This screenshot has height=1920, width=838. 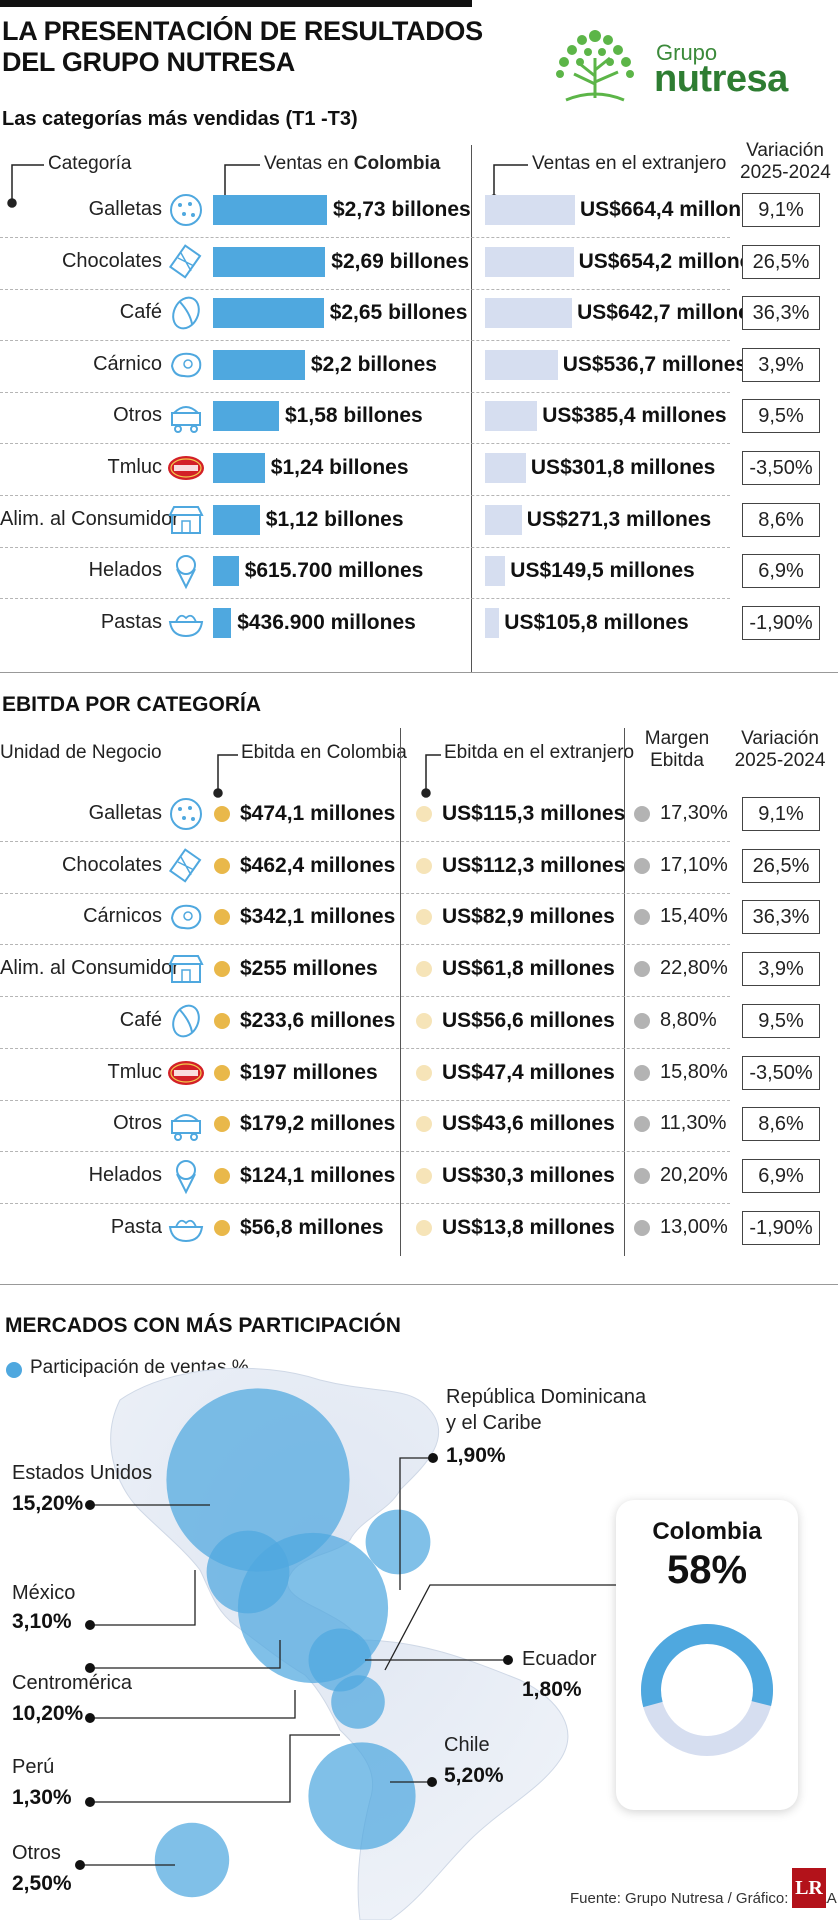 I want to click on market-name-line2: y el Caribe, so click(x=494, y=1423).